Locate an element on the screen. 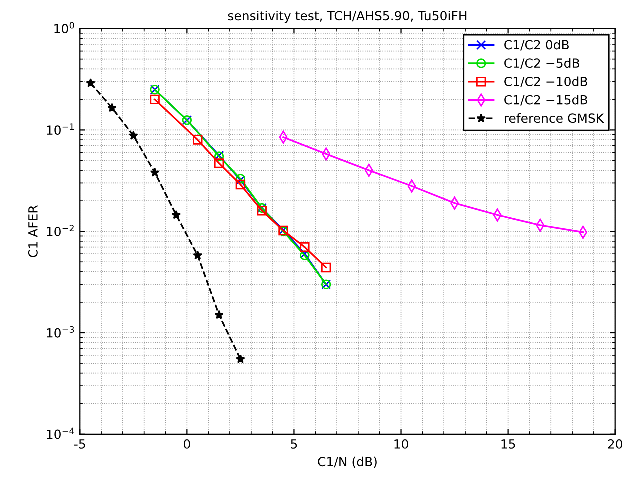 The height and width of the screenshot is (480, 641). legend-label: C1/C2 −15dB is located at coordinates (546, 100).